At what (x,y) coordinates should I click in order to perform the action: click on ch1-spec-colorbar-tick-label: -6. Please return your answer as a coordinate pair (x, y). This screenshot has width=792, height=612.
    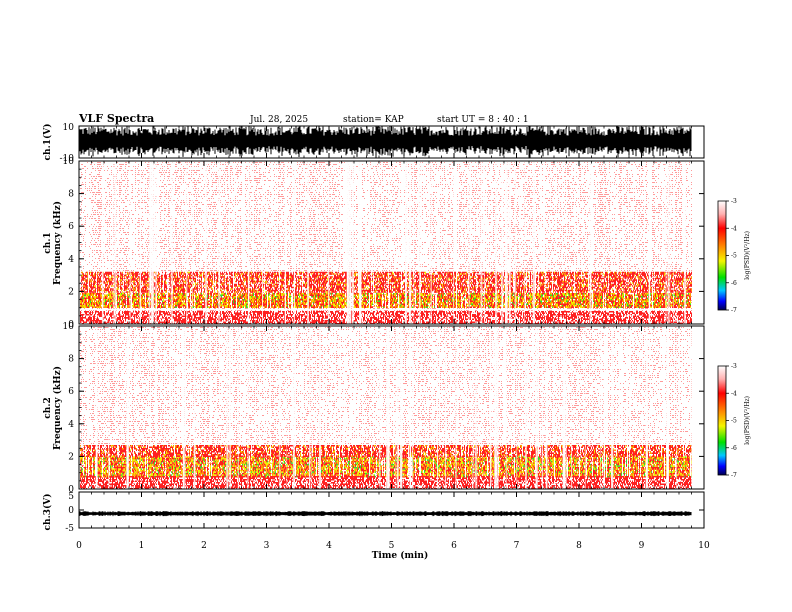
    Looking at the image, I should click on (734, 283).